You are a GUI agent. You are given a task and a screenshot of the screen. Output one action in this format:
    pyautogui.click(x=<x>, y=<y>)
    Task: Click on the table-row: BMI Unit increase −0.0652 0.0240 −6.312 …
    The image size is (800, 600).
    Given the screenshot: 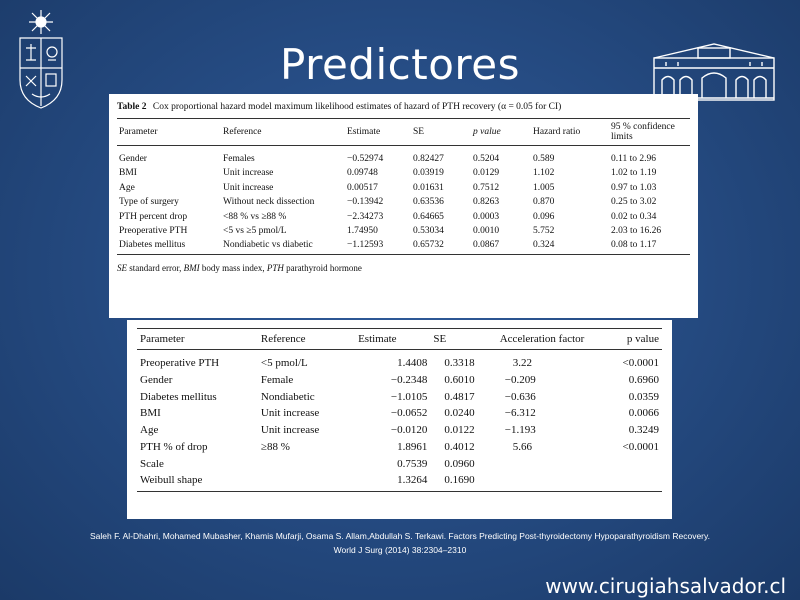 What is the action you would take?
    pyautogui.click(x=399, y=413)
    